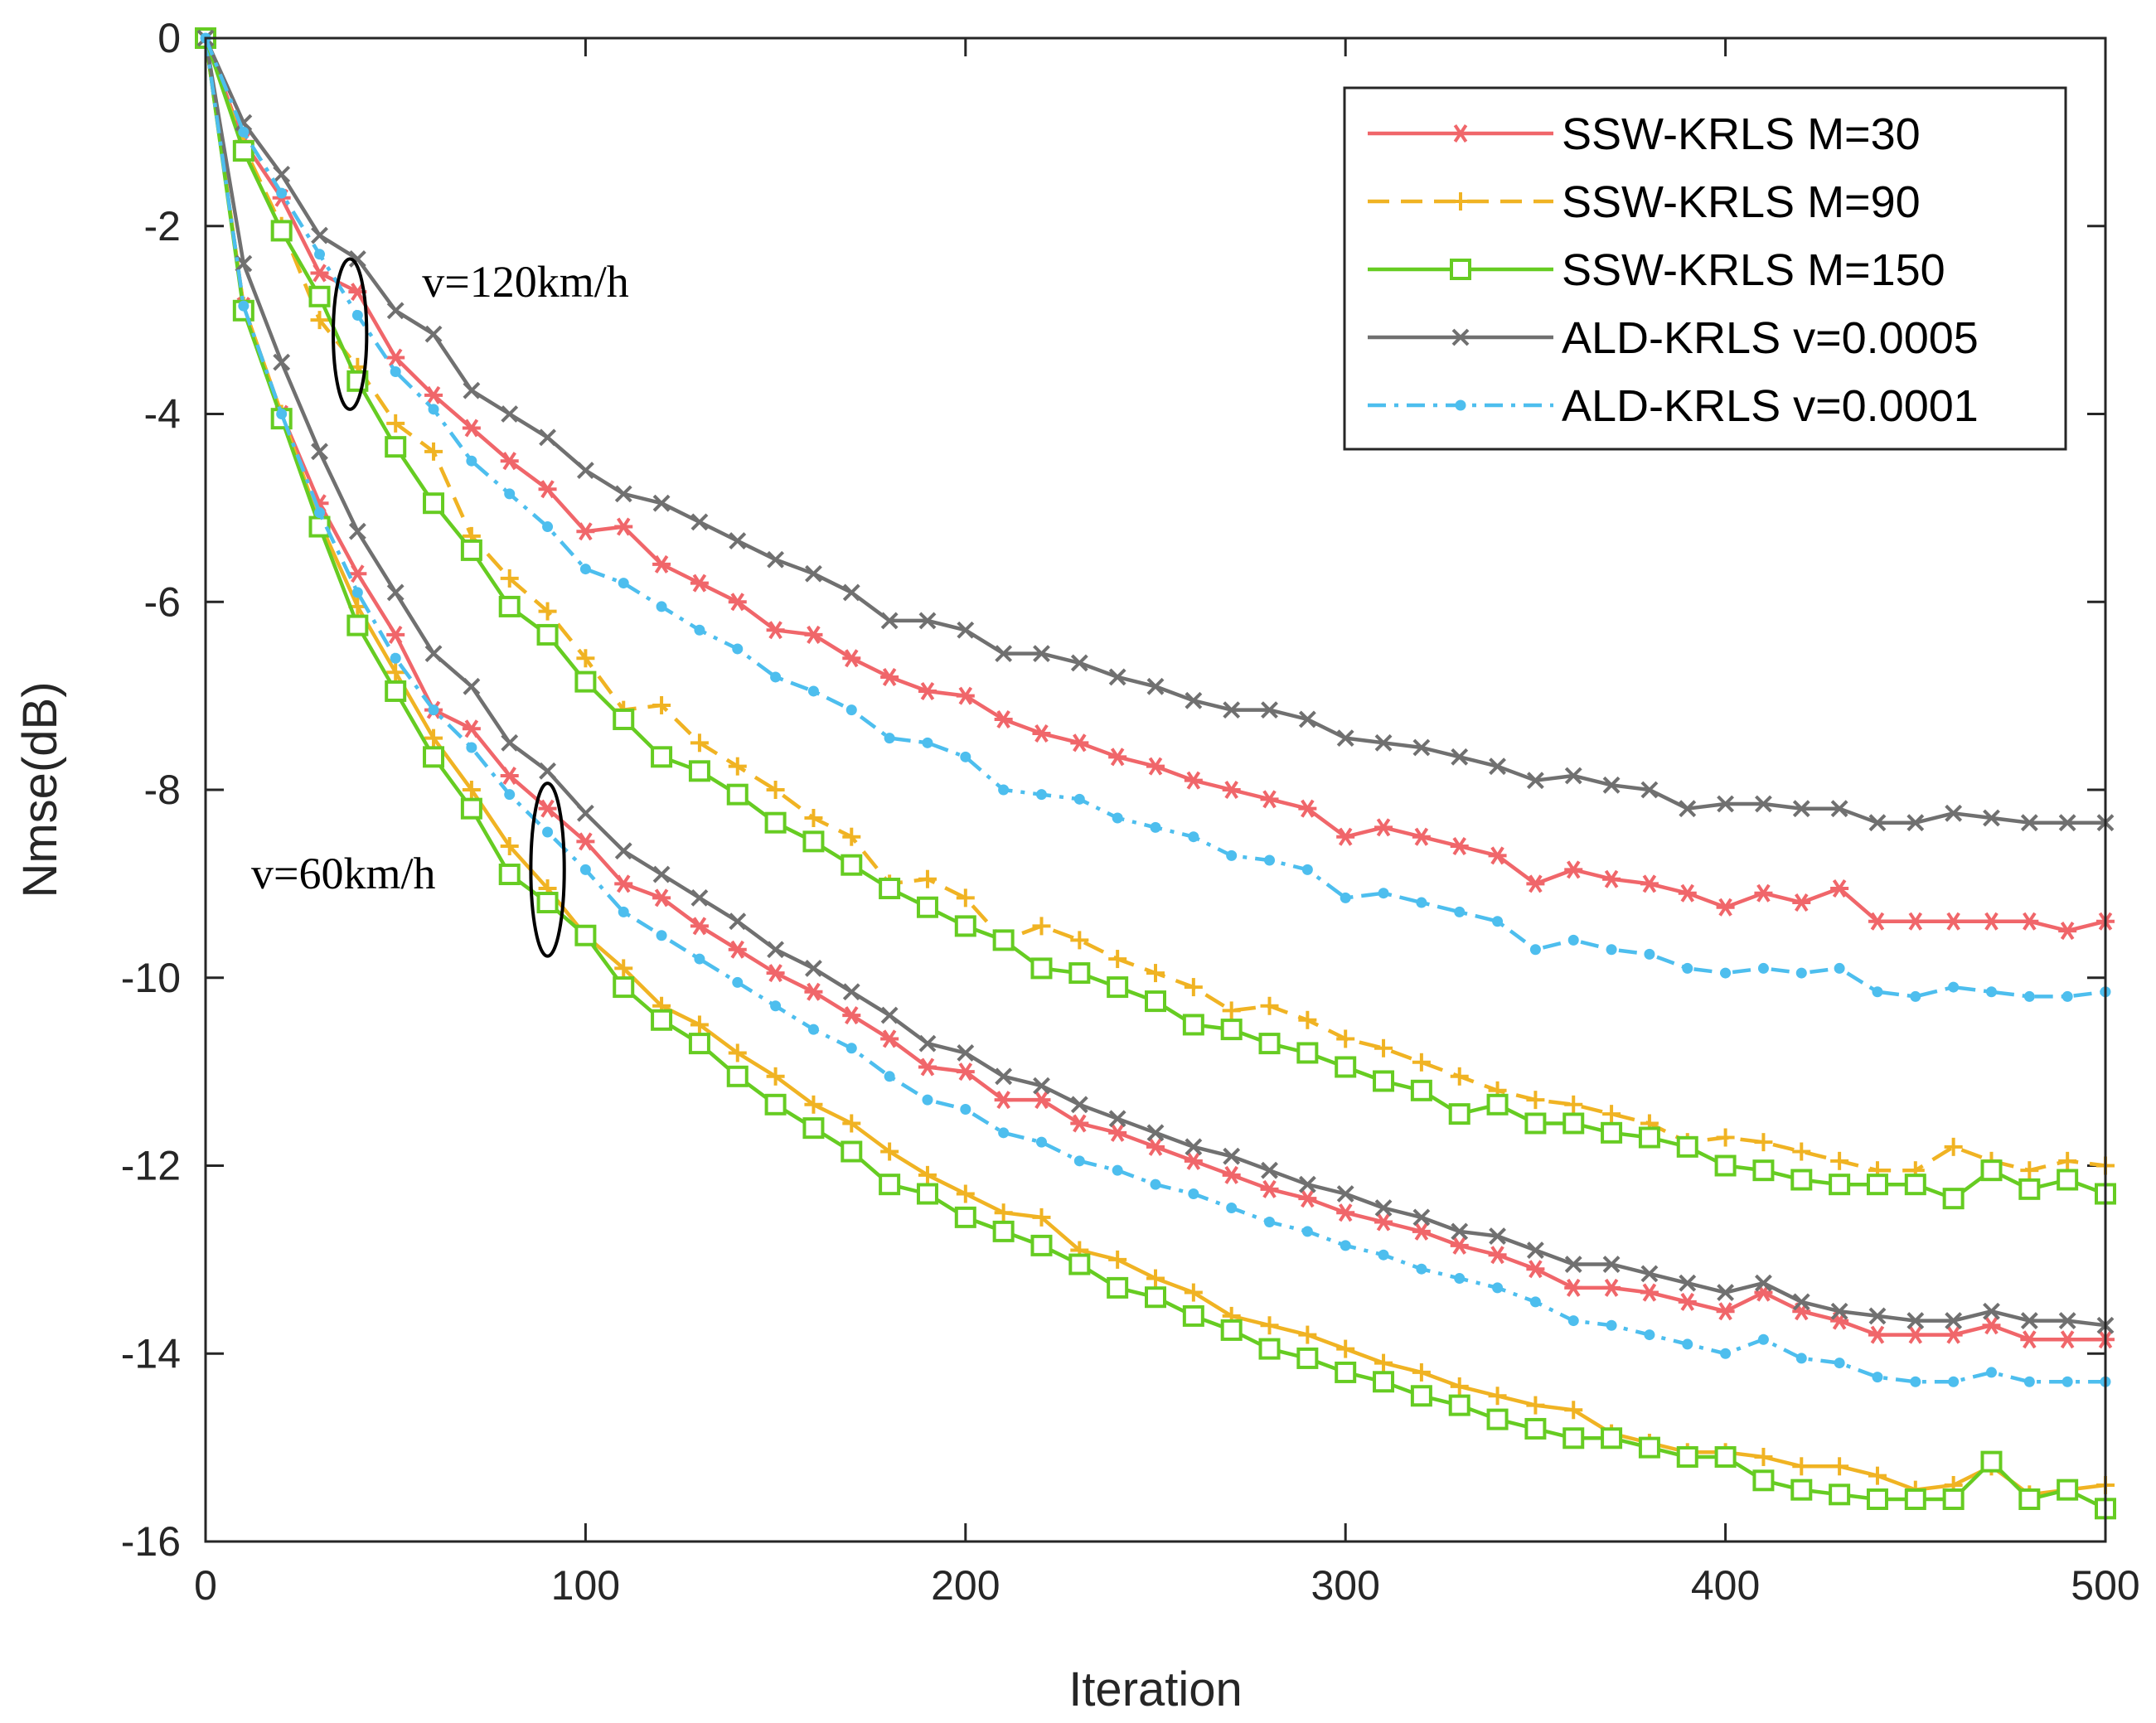 Image resolution: width=2156 pixels, height=1723 pixels. What do you see at coordinates (162, 790) in the screenshot?
I see `y-tick-label: -8` at bounding box center [162, 790].